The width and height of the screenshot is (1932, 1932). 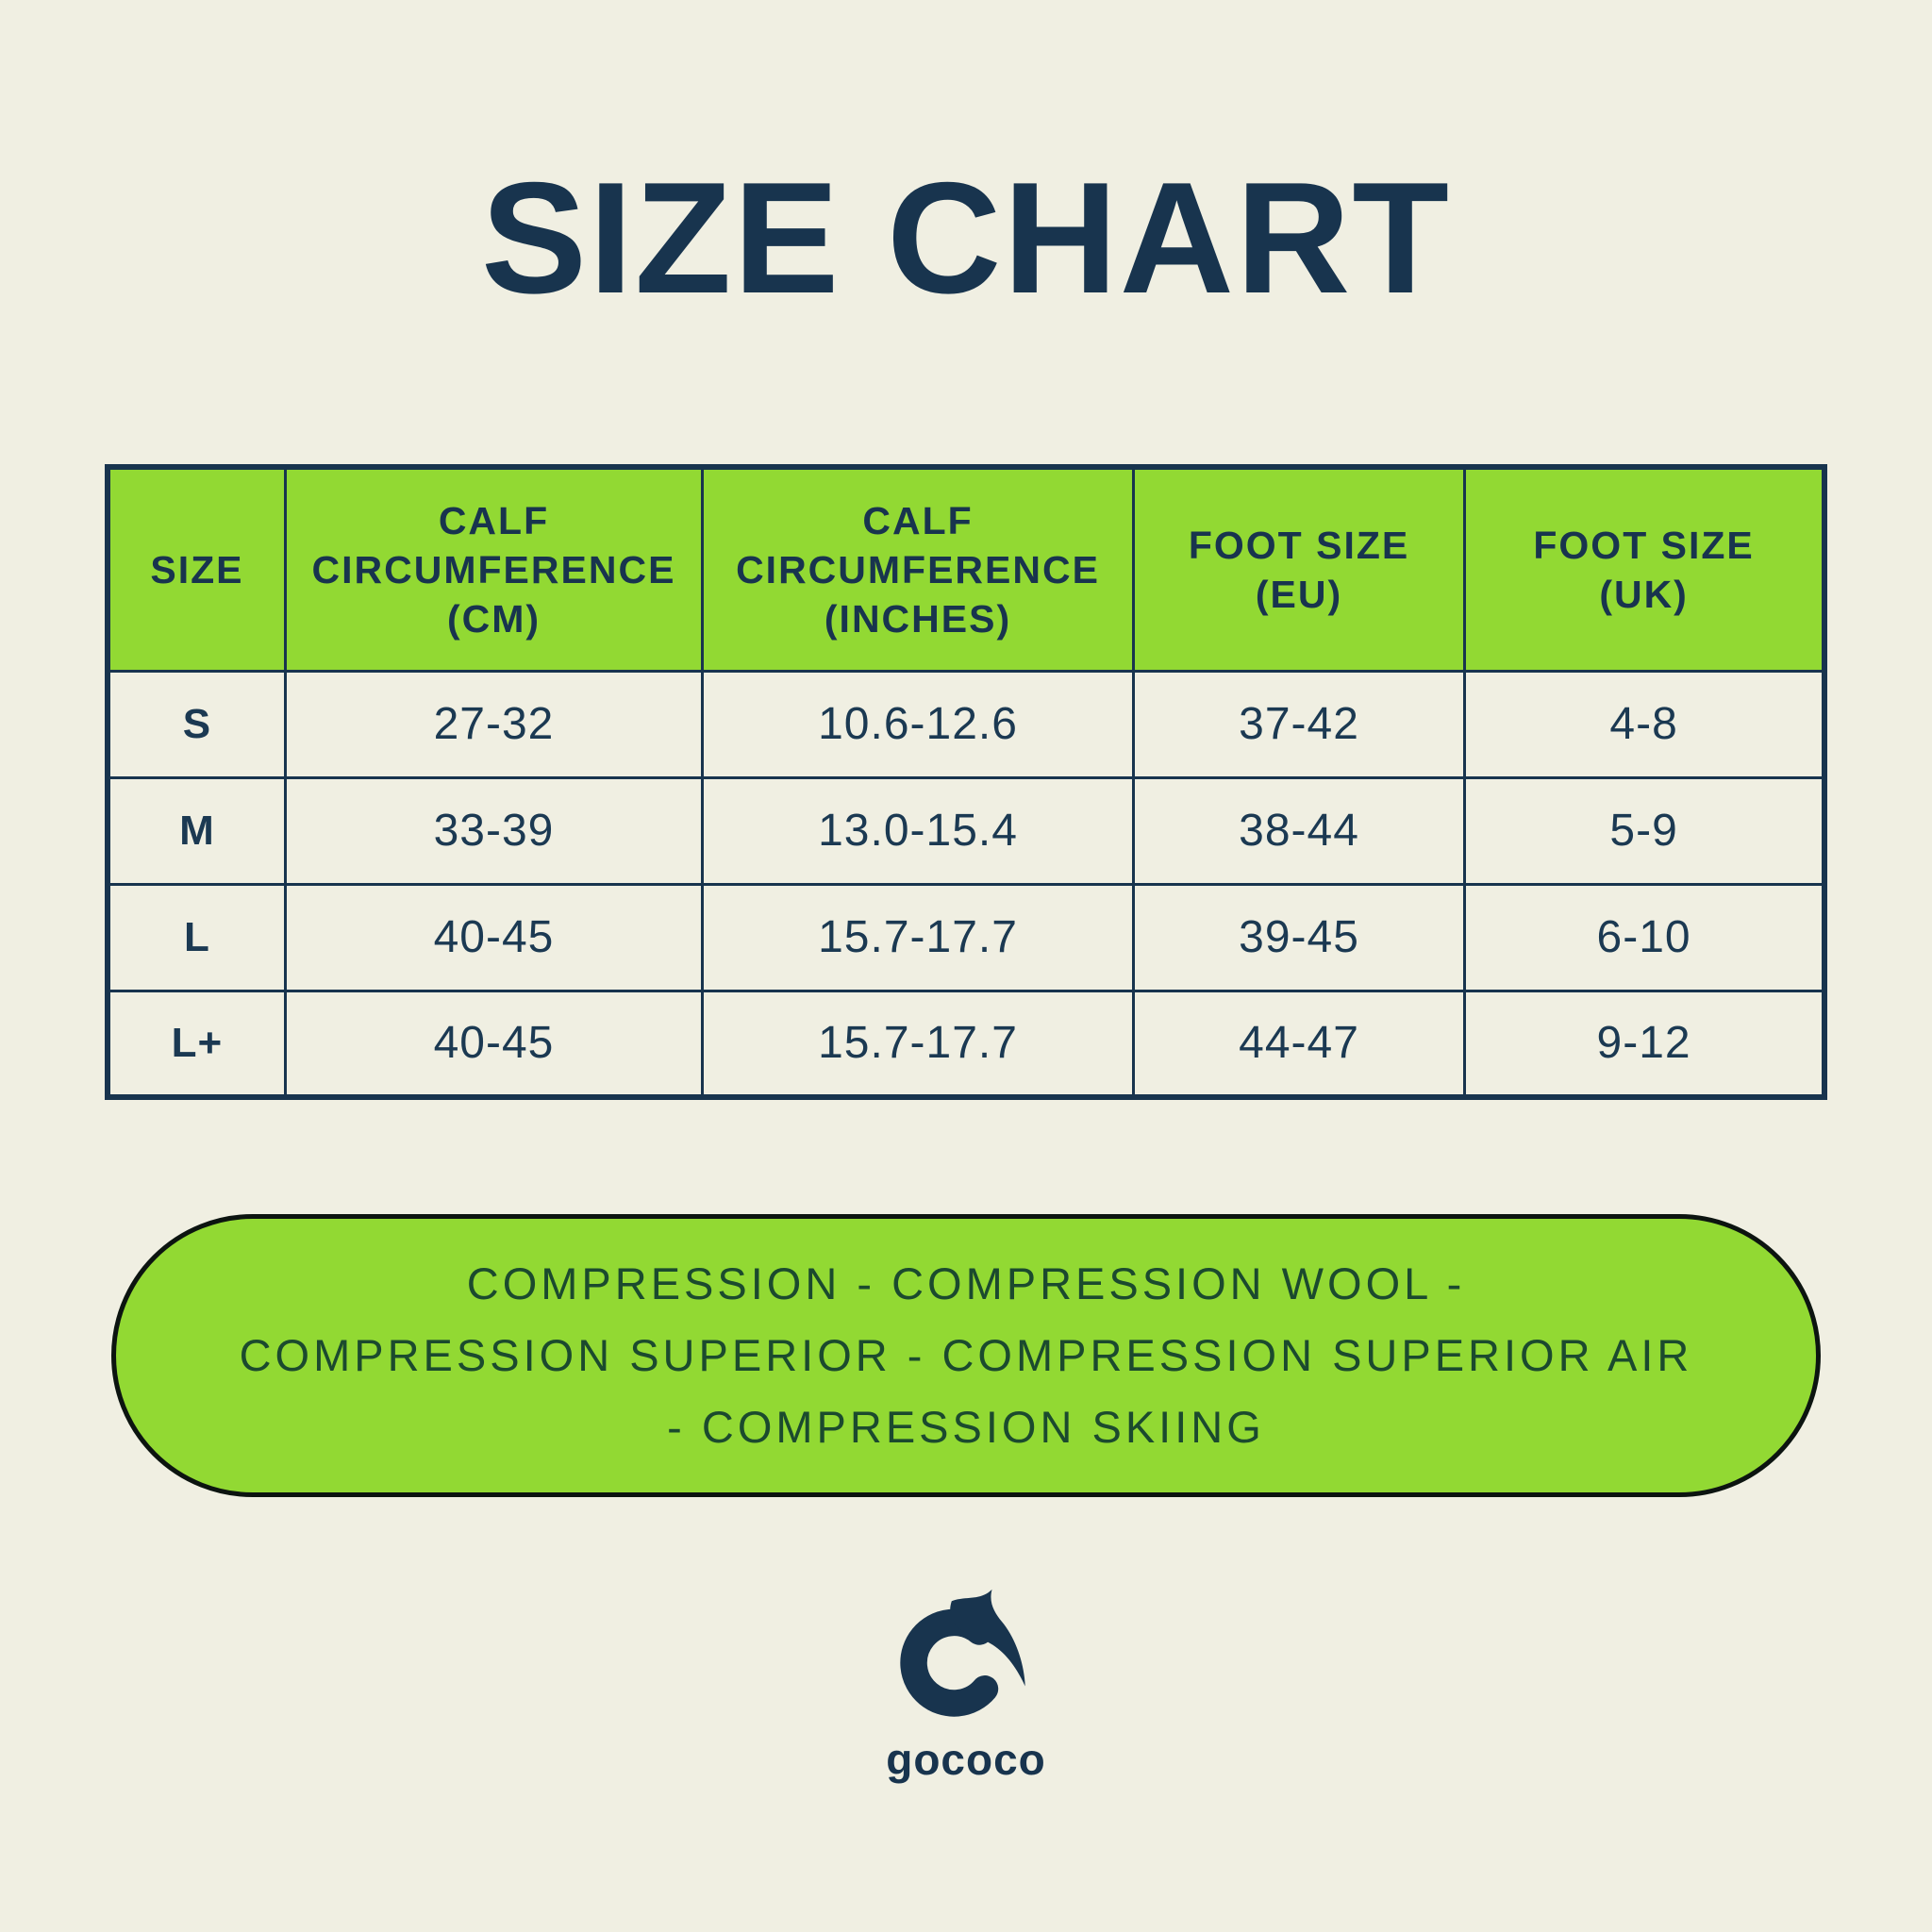 What do you see at coordinates (494, 569) in the screenshot?
I see `header-calf-cm: CALF CIRCUMFERENCE (CM)` at bounding box center [494, 569].